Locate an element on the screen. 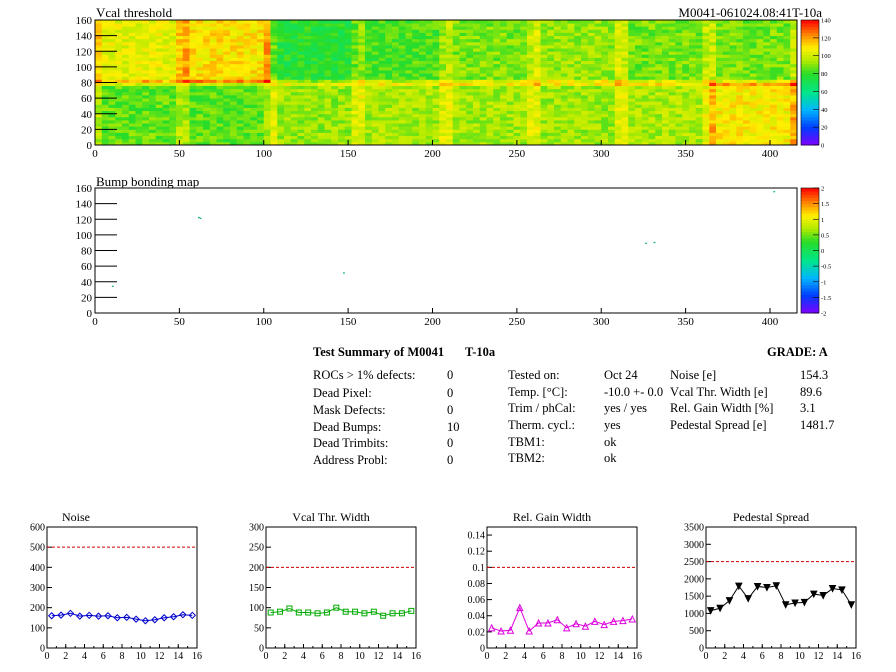 This screenshot has height=672, width=896. x-tick-label: 250 is located at coordinates (517, 322).